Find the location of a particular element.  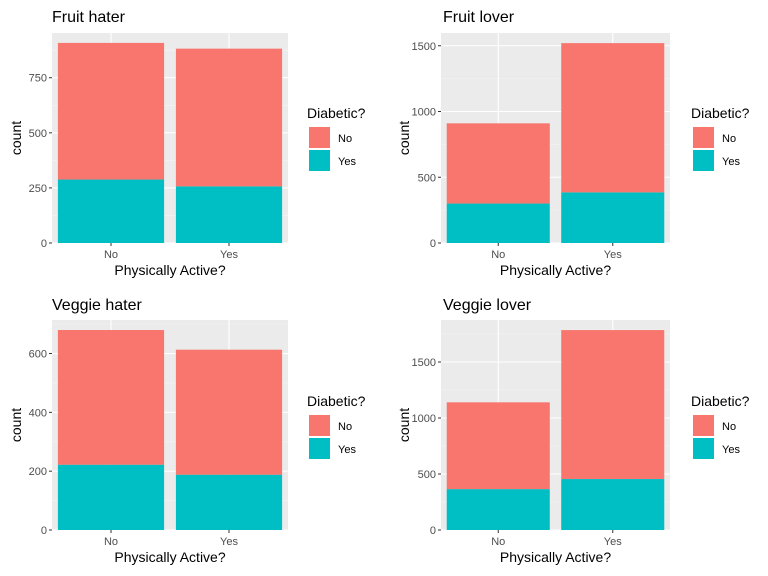

y-tick-label: 250 is located at coordinates (38, 189).